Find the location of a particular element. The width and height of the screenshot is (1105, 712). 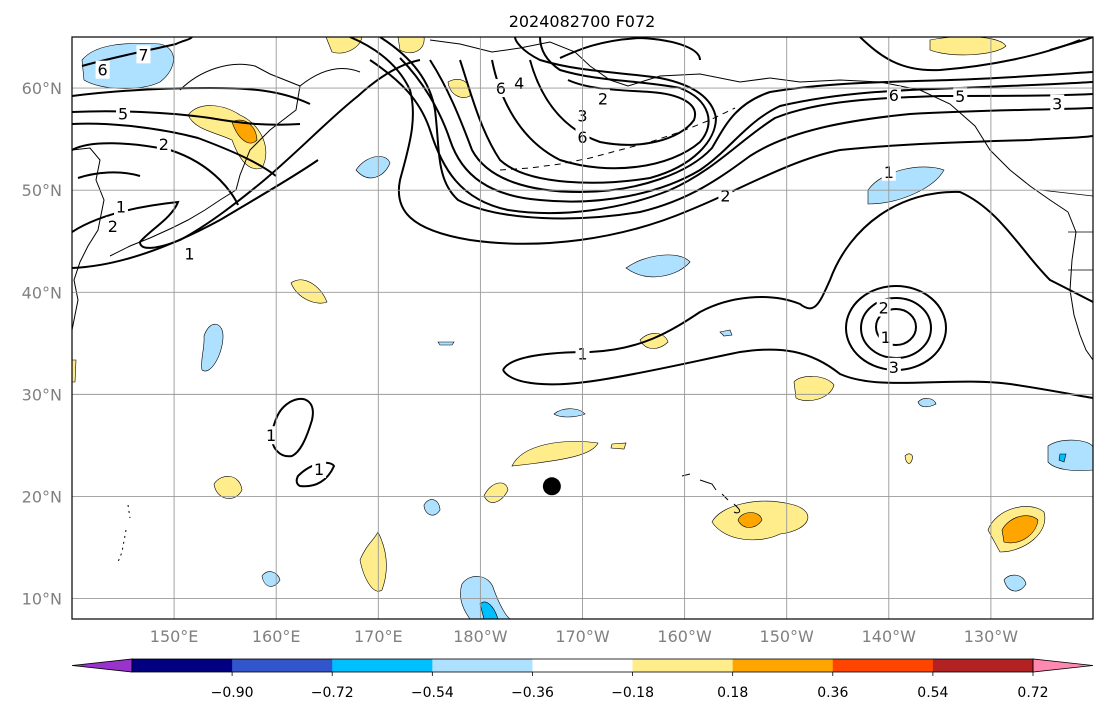

lon-tick-label: 150°E is located at coordinates (174, 636).